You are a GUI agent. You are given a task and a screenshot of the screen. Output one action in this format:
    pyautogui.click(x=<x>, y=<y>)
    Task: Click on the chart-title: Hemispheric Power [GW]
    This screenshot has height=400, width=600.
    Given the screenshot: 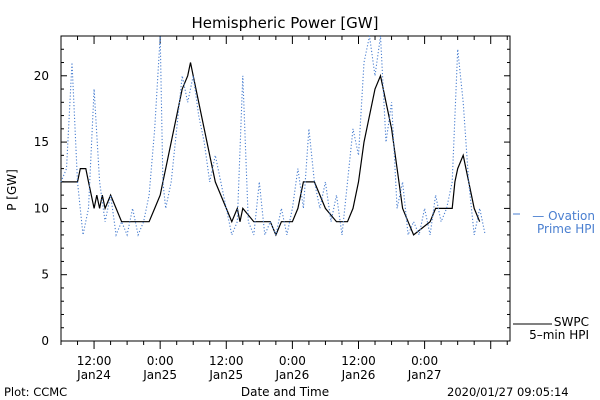 What is the action you would take?
    pyautogui.click(x=285, y=23)
    